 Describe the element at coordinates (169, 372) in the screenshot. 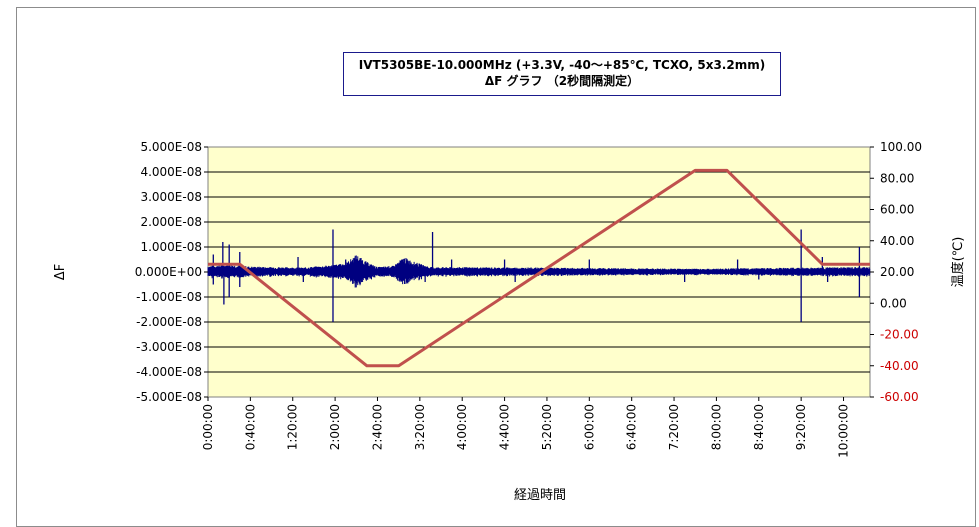

I see `left-tick-label: -4.000E-08` at that location.